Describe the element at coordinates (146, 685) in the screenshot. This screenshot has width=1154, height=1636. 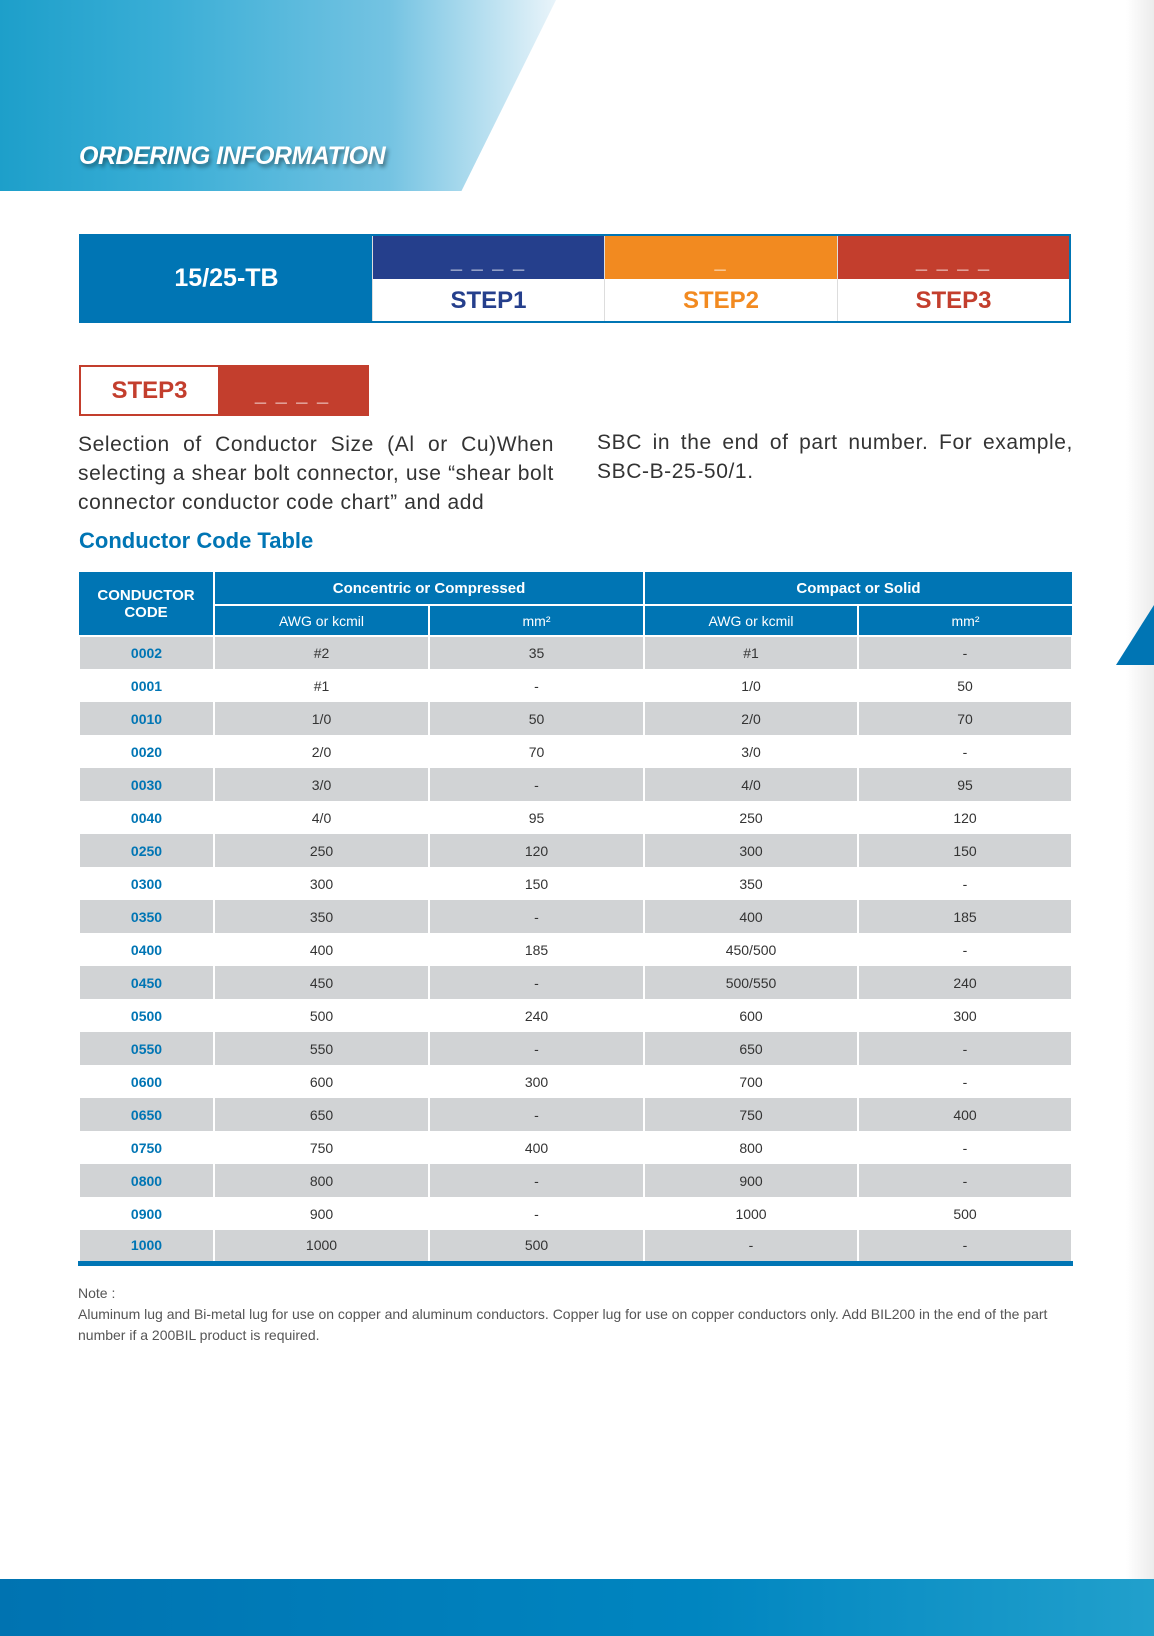
I see `conductor-code: 0001` at that location.